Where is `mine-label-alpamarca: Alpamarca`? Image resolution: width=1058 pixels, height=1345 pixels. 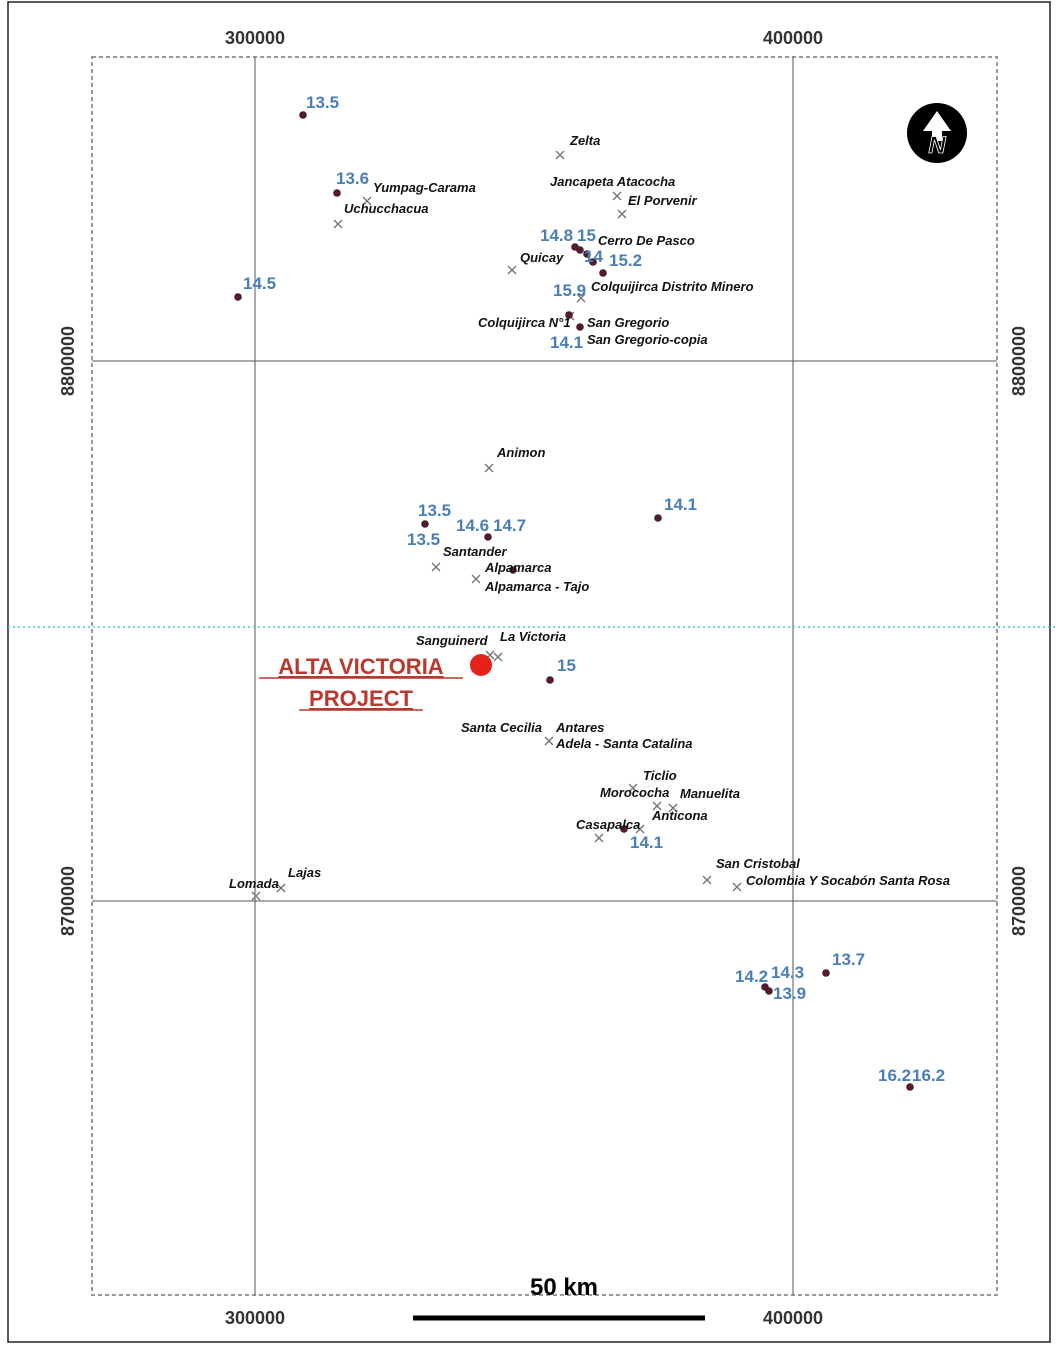
mine-label-alpamarca: Alpamarca is located at coordinates (517, 567).